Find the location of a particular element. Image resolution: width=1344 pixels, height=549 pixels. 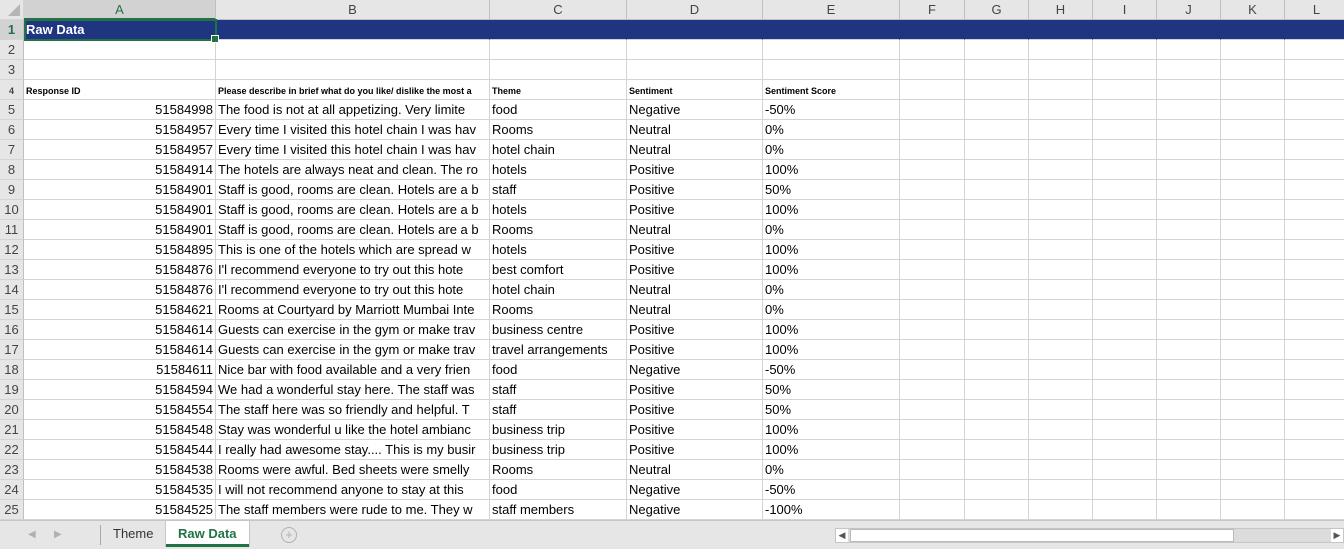

response-id-cell: 51584914 is located at coordinates (120, 170).